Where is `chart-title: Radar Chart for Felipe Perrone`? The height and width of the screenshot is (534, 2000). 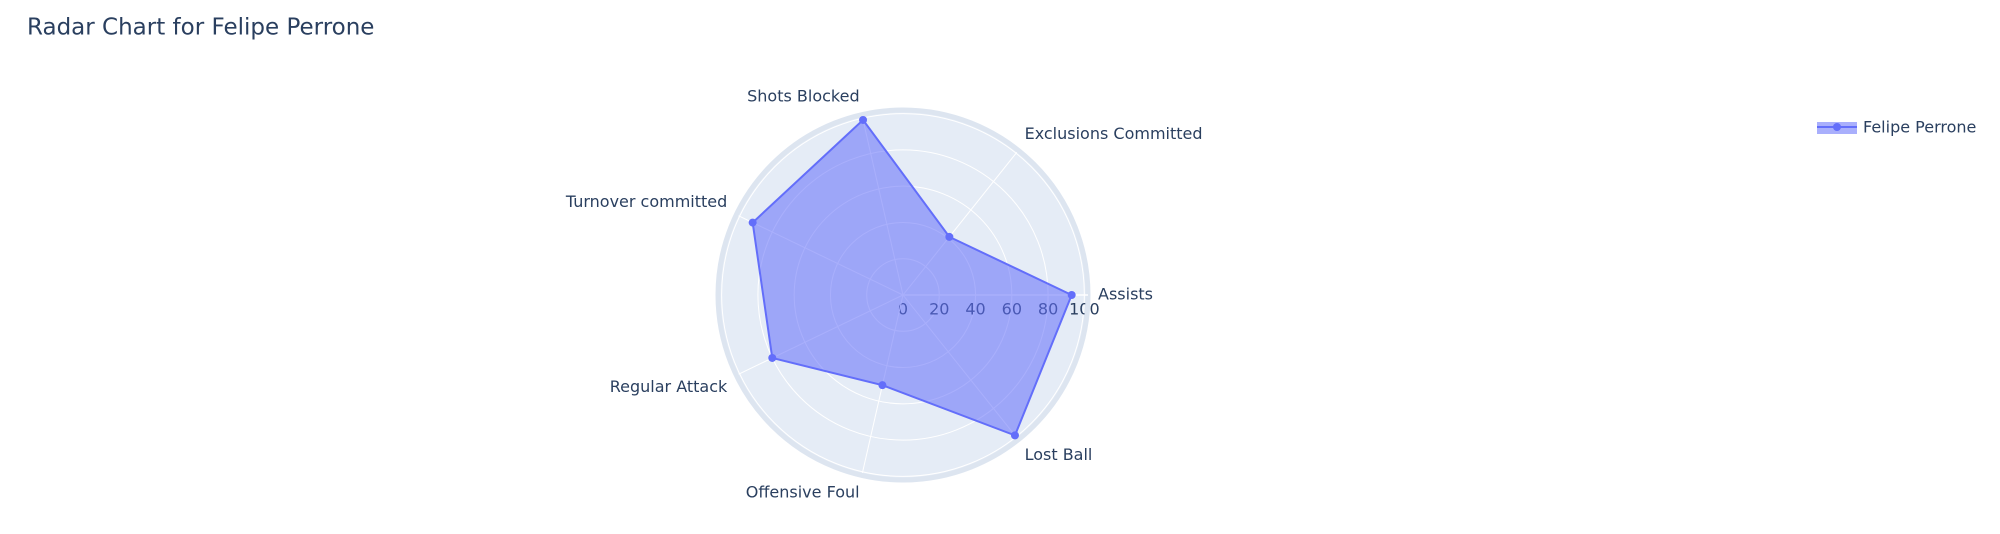 chart-title: Radar Chart for Felipe Perrone is located at coordinates (200, 28).